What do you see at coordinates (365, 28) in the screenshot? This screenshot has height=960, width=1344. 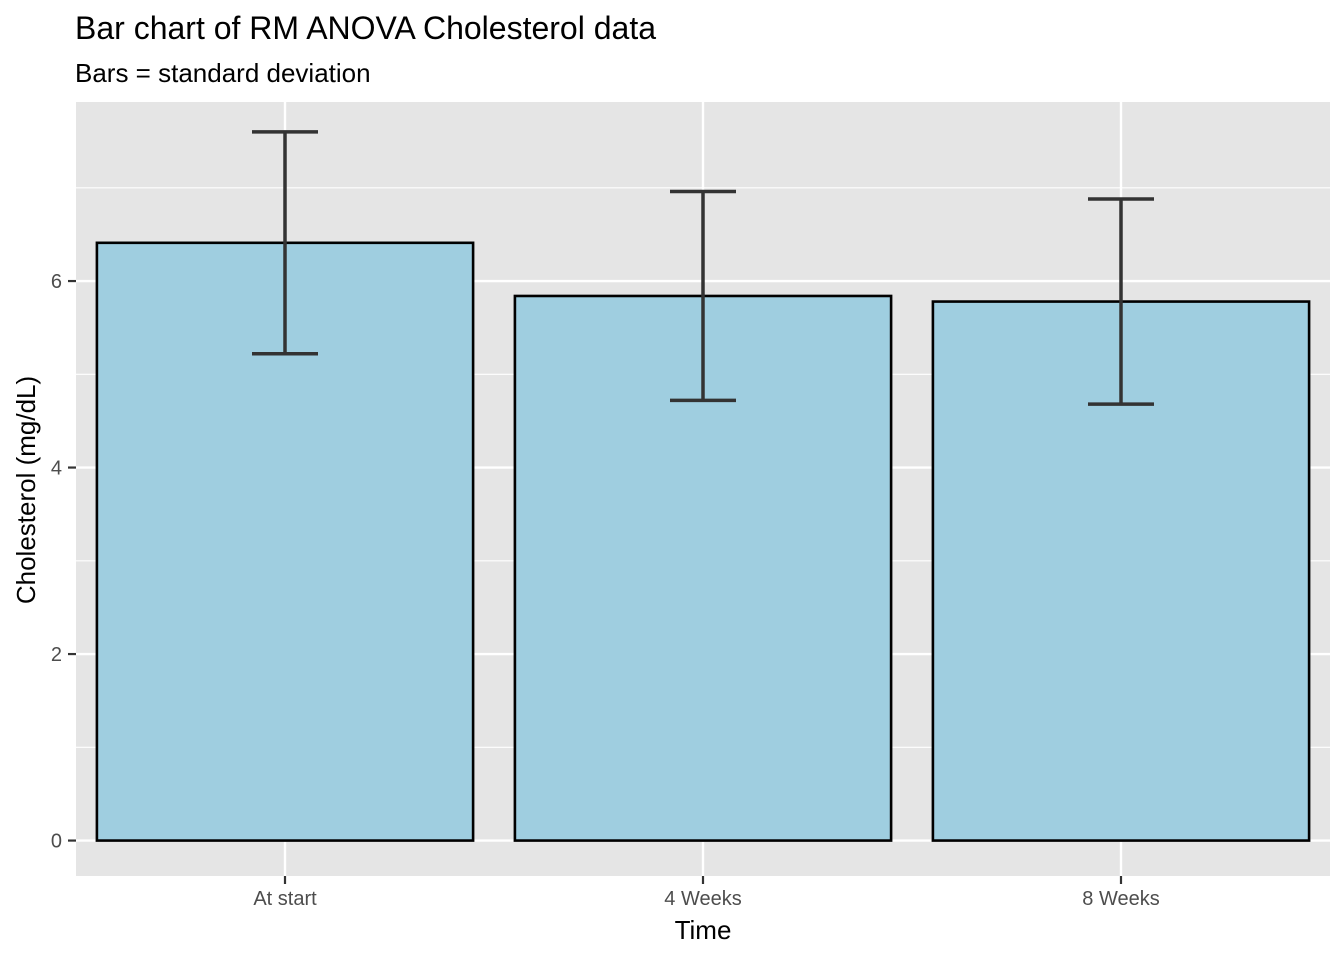 I see `chart-title: Bar chart of RM ANOVA Cholesterol data` at bounding box center [365, 28].